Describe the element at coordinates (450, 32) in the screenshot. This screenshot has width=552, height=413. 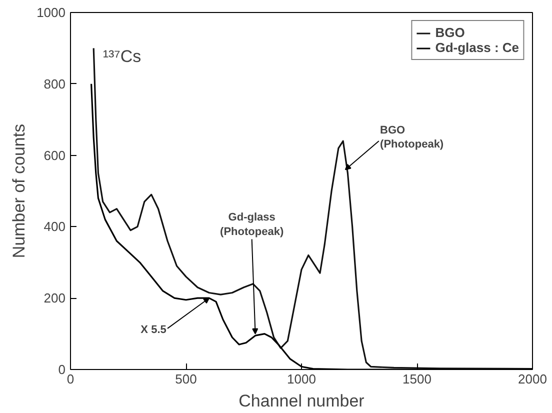
I see `legend-label: BGO` at that location.